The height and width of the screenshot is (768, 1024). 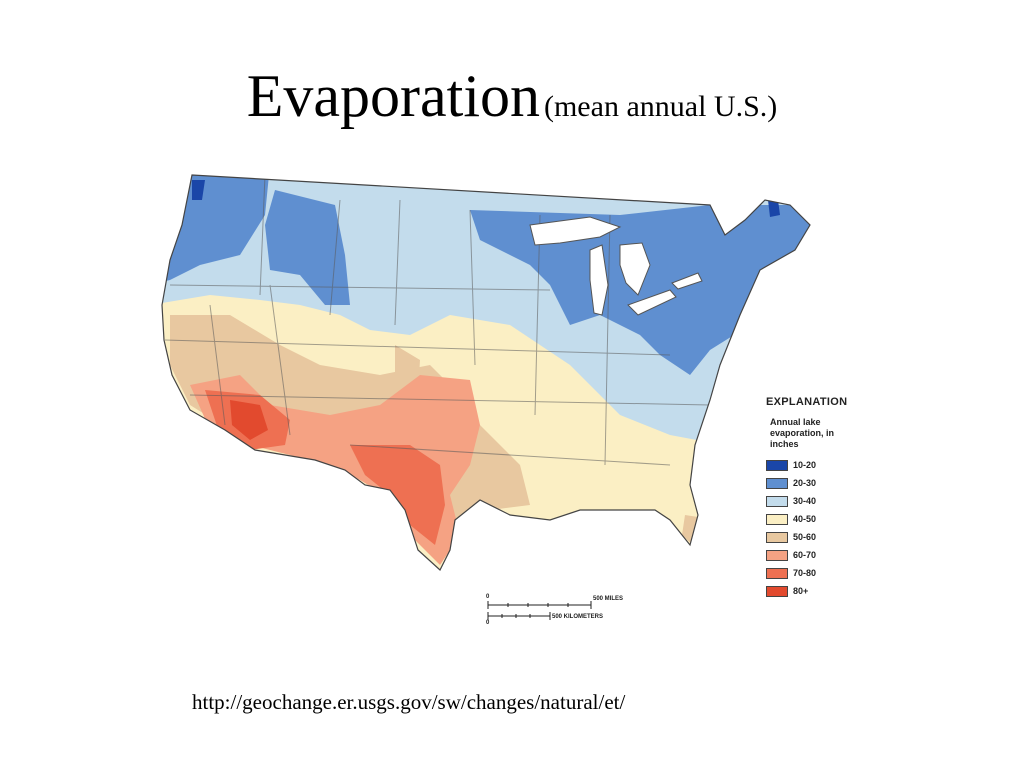 I want to click on zone-70-80-texas, so click(x=397, y=495).